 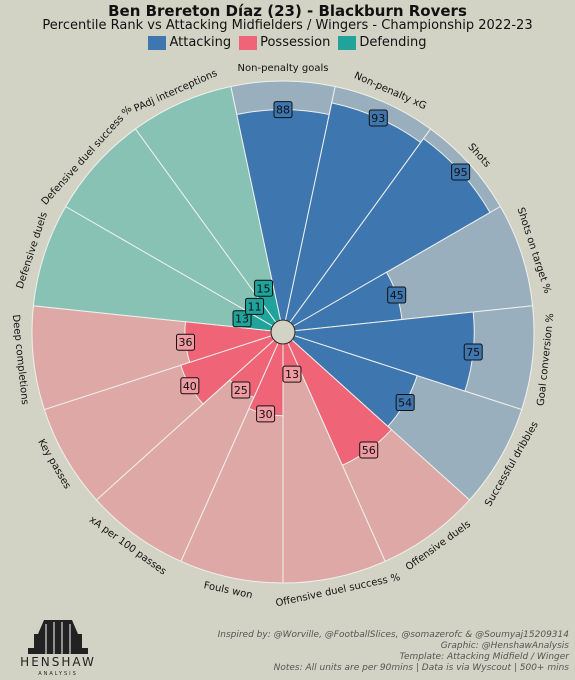 I want to click on legend-label-possession: Possession, so click(x=295, y=42).